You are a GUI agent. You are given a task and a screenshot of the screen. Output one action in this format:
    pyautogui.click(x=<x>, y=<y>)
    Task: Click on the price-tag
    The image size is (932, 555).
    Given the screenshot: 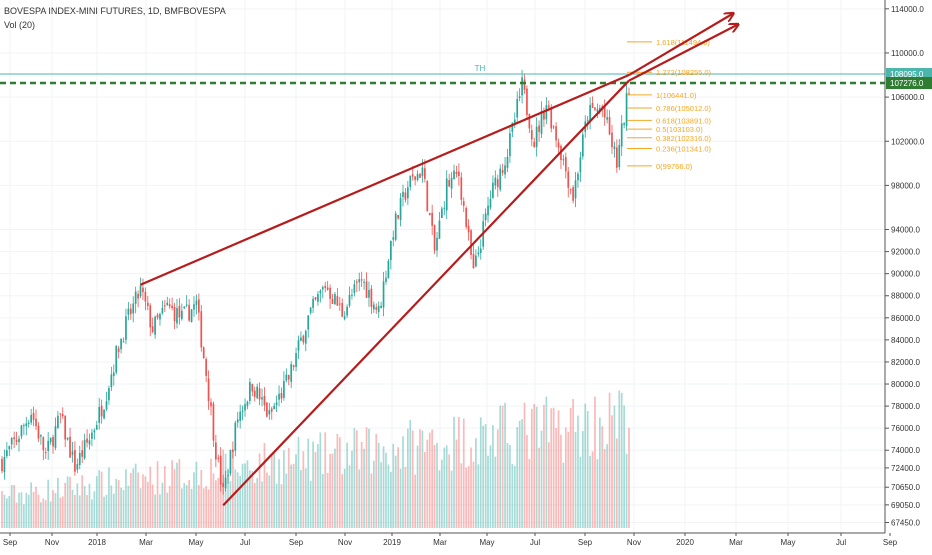 What is the action you would take?
    pyautogui.click(x=909, y=83)
    